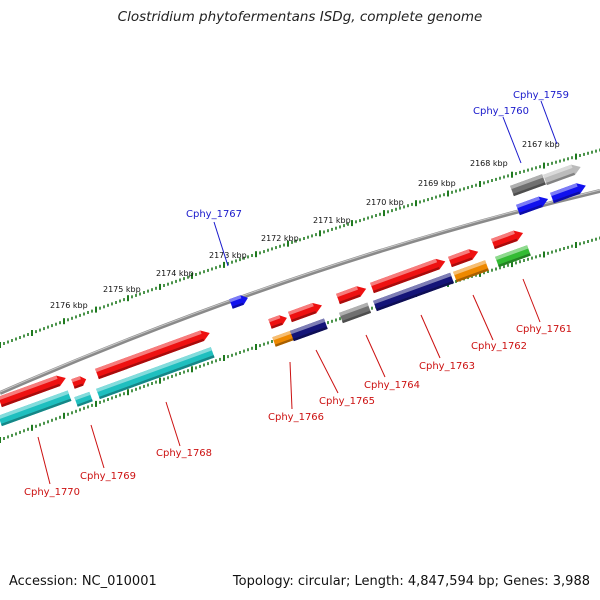 The image size is (600, 600). What do you see at coordinates (413, 292) in the screenshot?
I see `navy-feature` at bounding box center [413, 292].